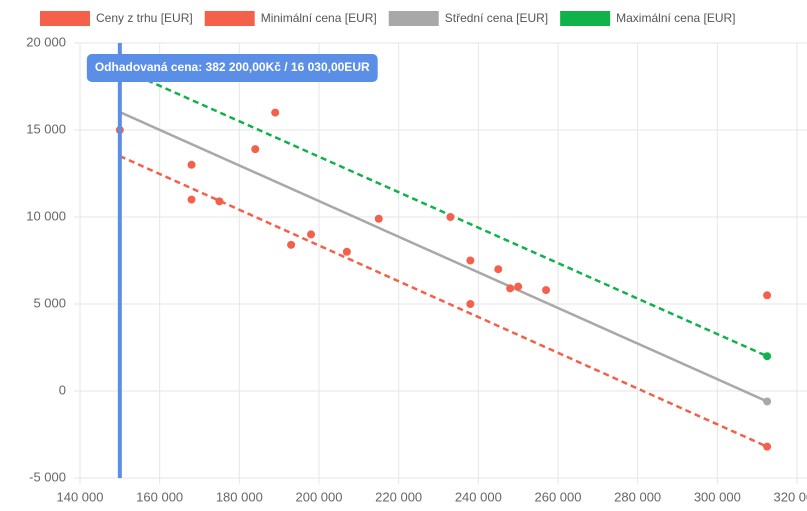 The image size is (807, 511). Describe the element at coordinates (790, 496) in the screenshot. I see `x-tick-label: 320 000` at that location.